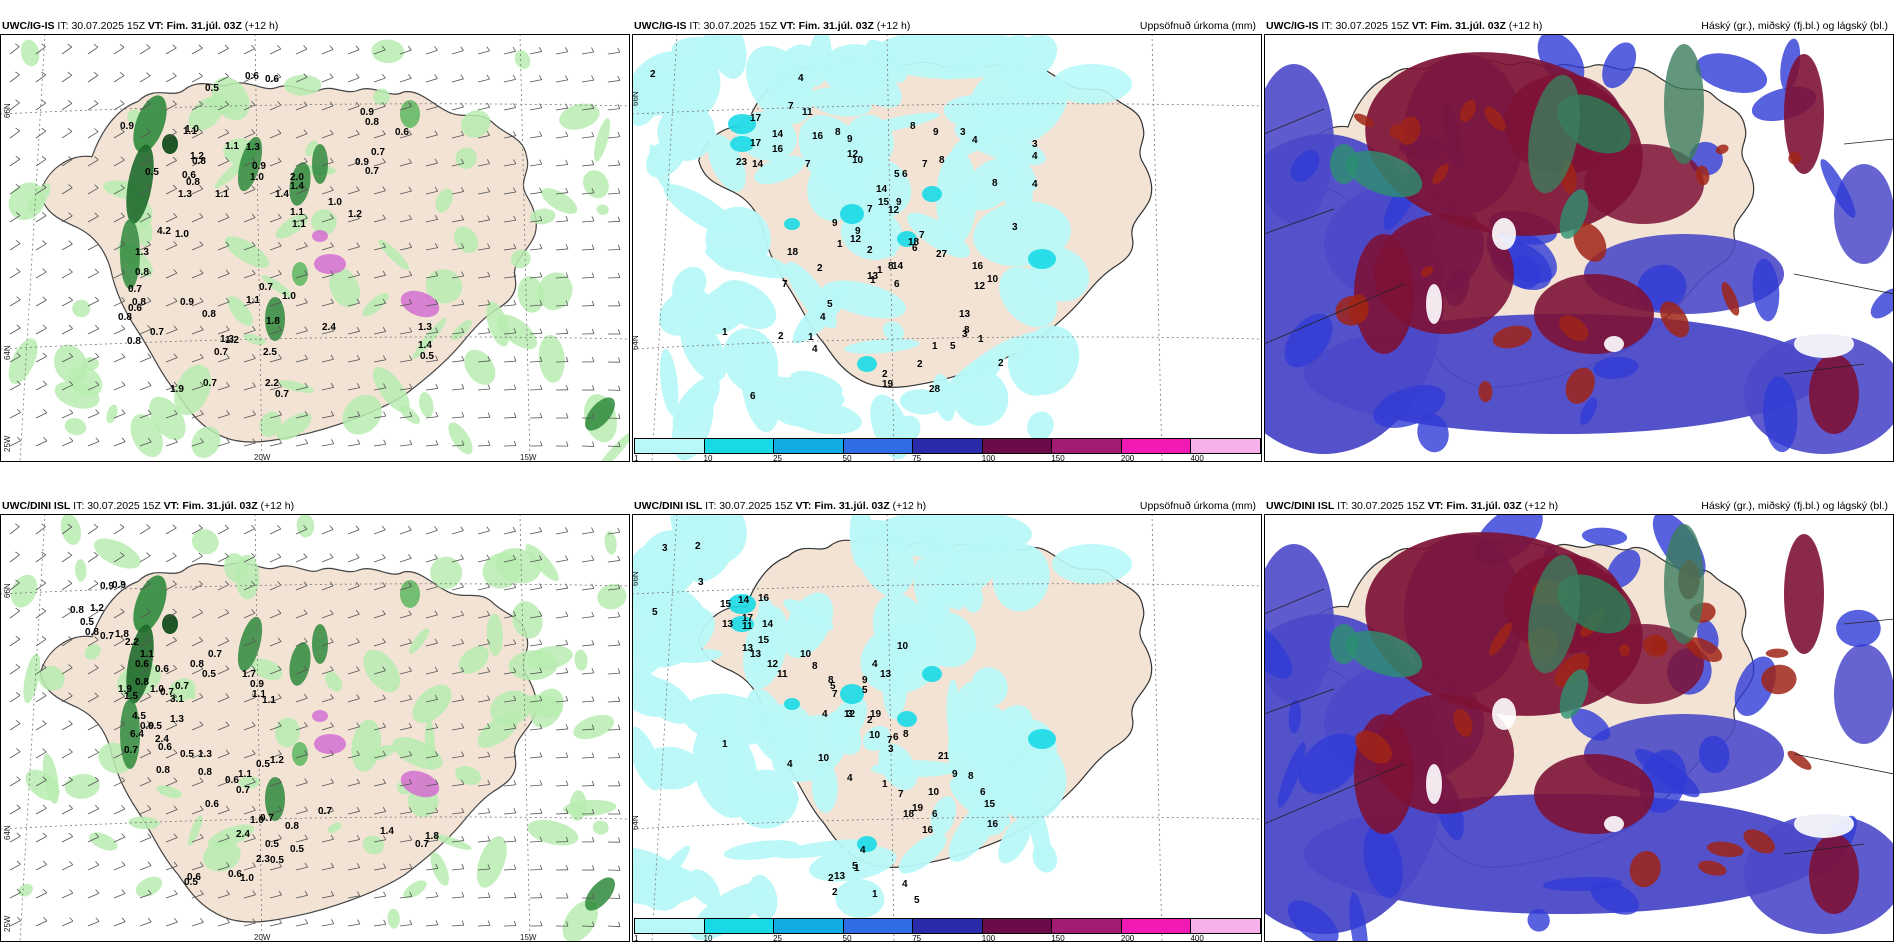 This screenshot has height=950, width=1900. I want to click on accum-value-label: 12, so click(856, 239).